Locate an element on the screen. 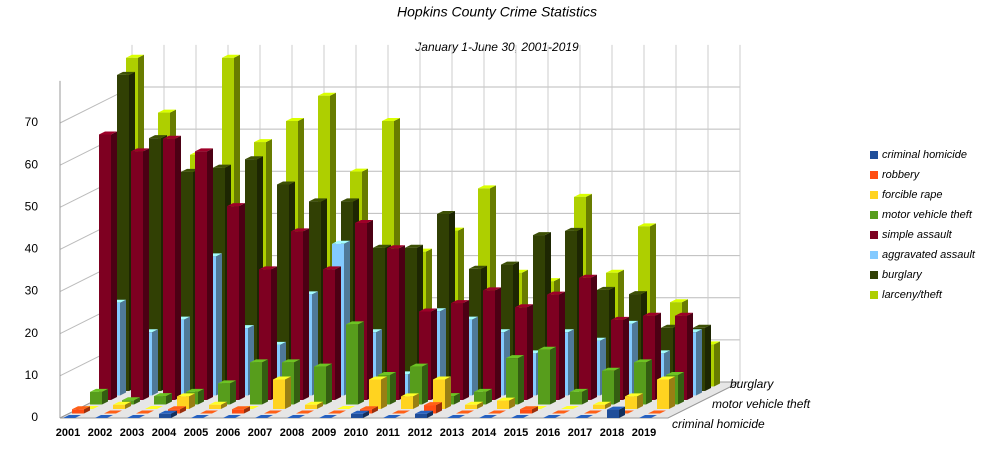 This screenshot has height=476, width=1000. legend-label: simple assault is located at coordinates (917, 235).